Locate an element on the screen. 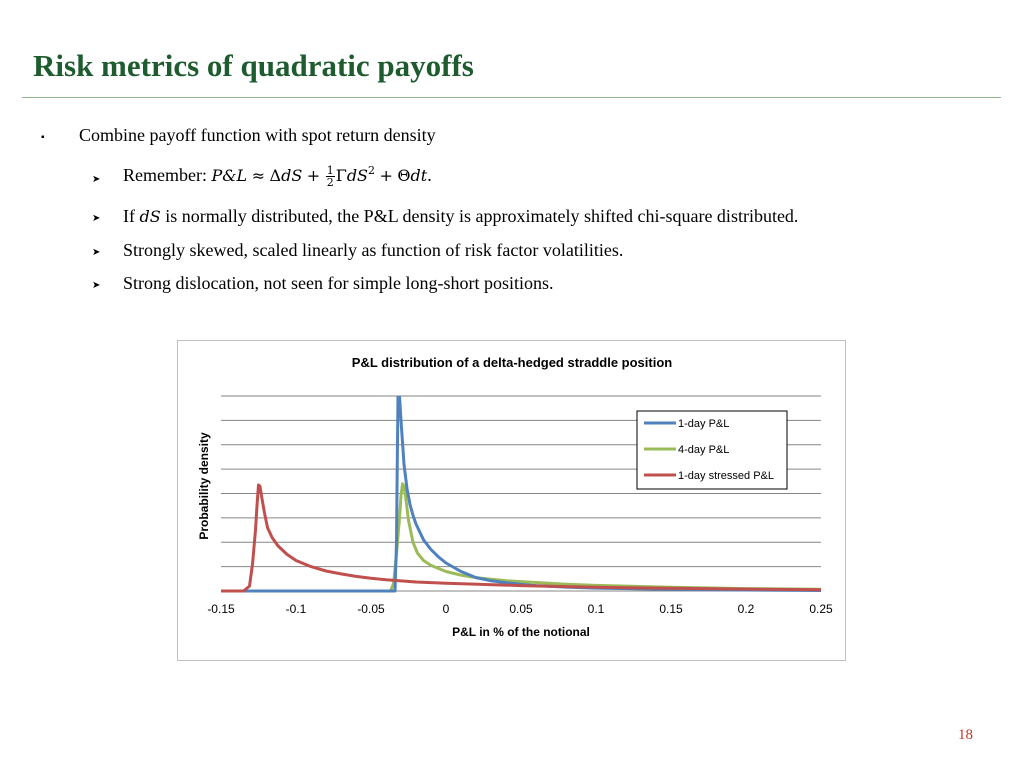 Image resolution: width=1024 pixels, height=768 pixels. bullet-ds: dS is located at coordinates (150, 216).